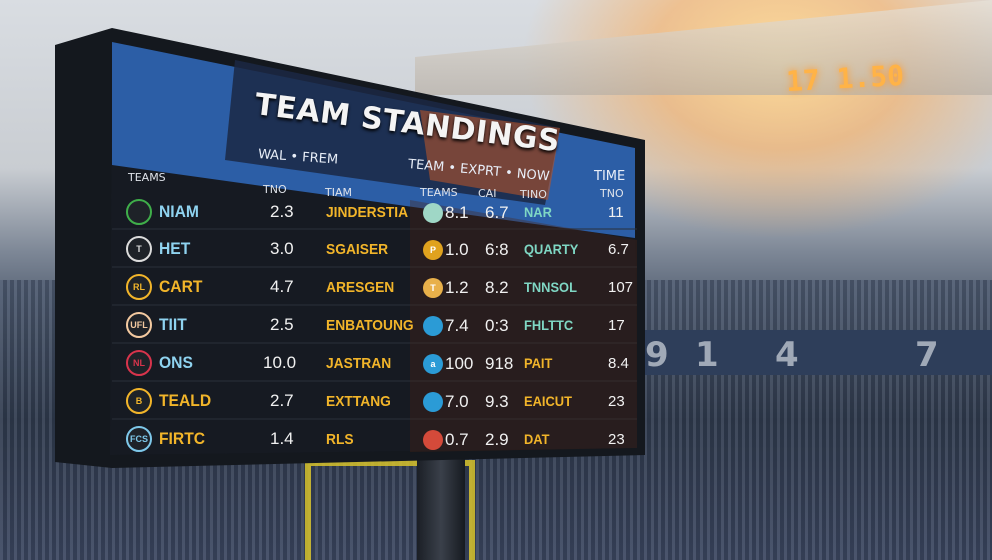 This screenshot has width=992, height=560. I want to click on seat-number: 7, so click(927, 355).